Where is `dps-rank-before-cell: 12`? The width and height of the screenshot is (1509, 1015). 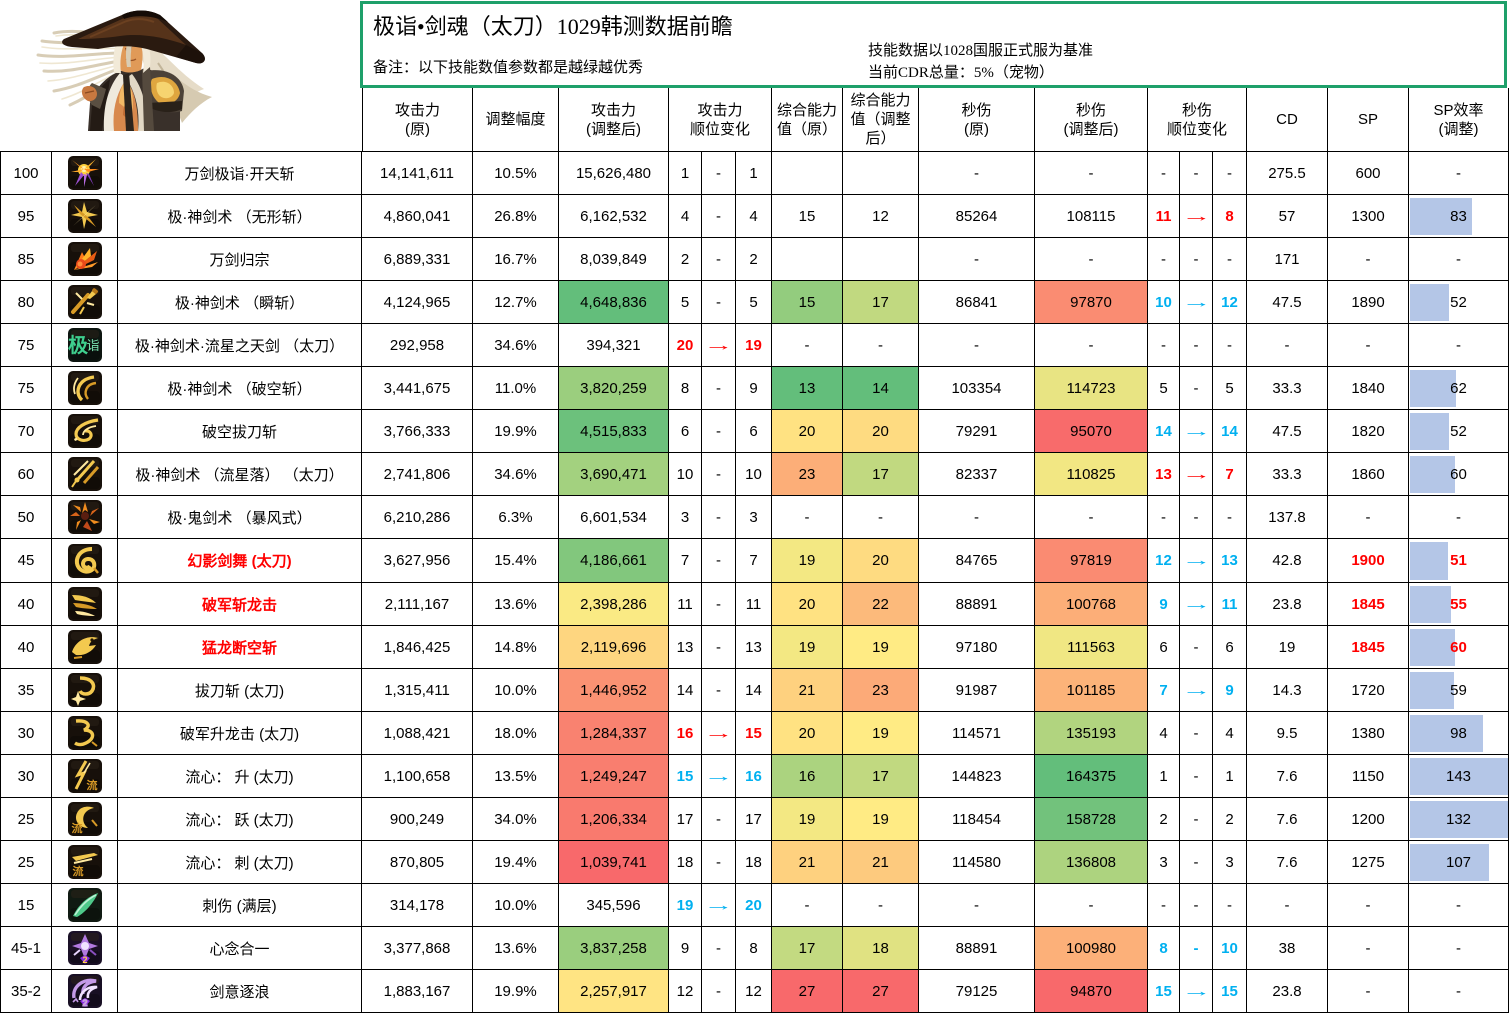
dps-rank-before-cell: 12 is located at coordinates (1164, 561).